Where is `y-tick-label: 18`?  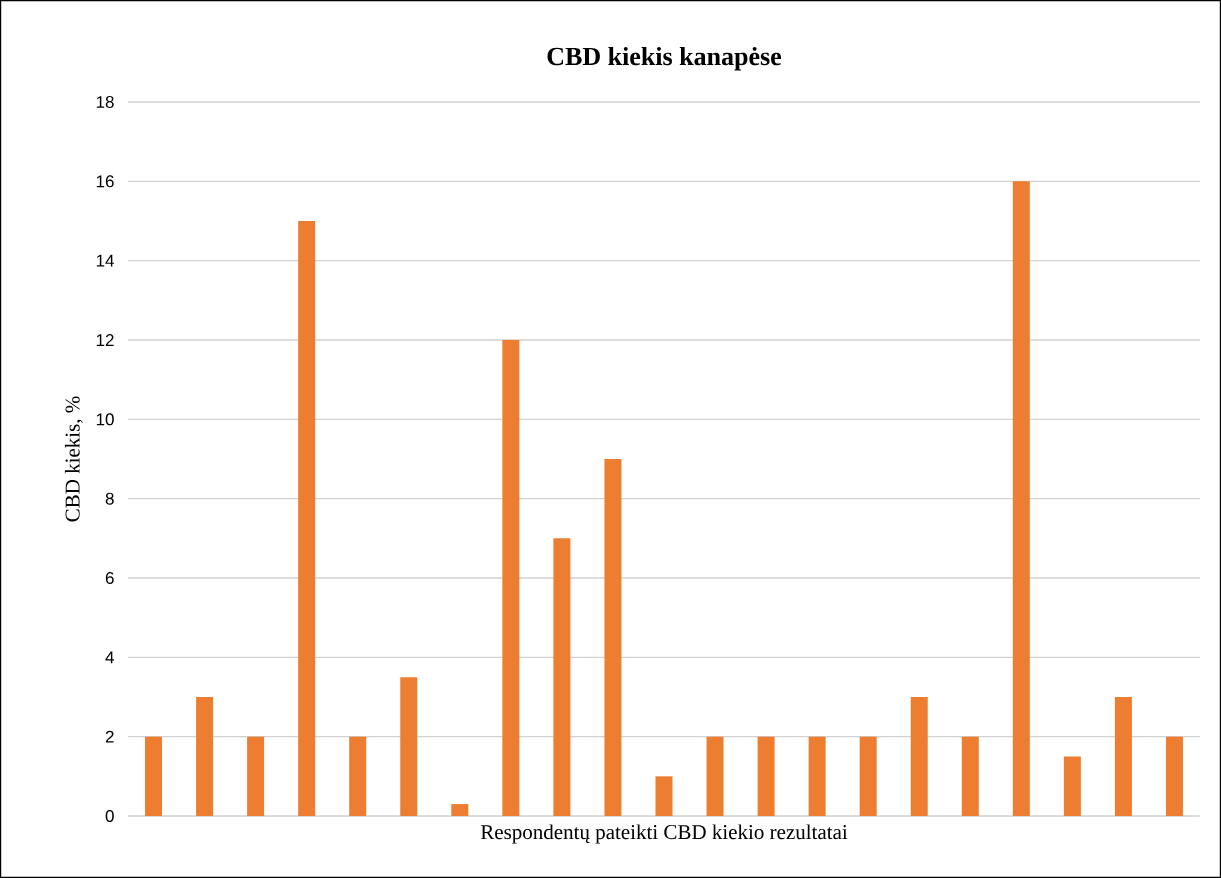 y-tick-label: 18 is located at coordinates (105, 102).